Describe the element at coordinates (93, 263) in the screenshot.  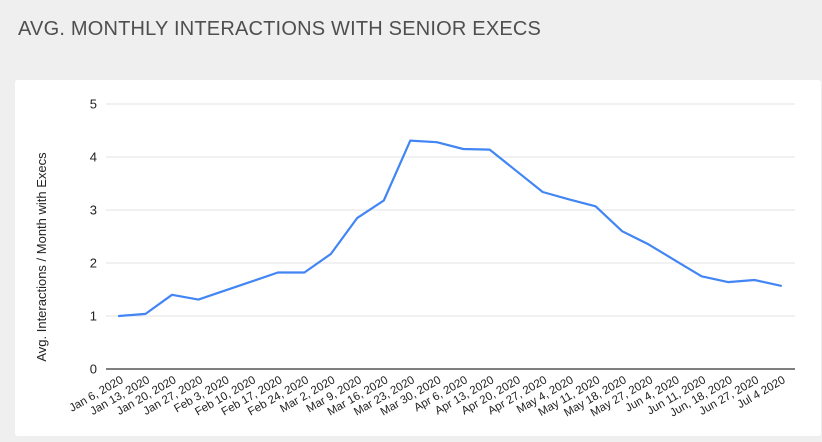
I see `y-tick-label: 2` at that location.